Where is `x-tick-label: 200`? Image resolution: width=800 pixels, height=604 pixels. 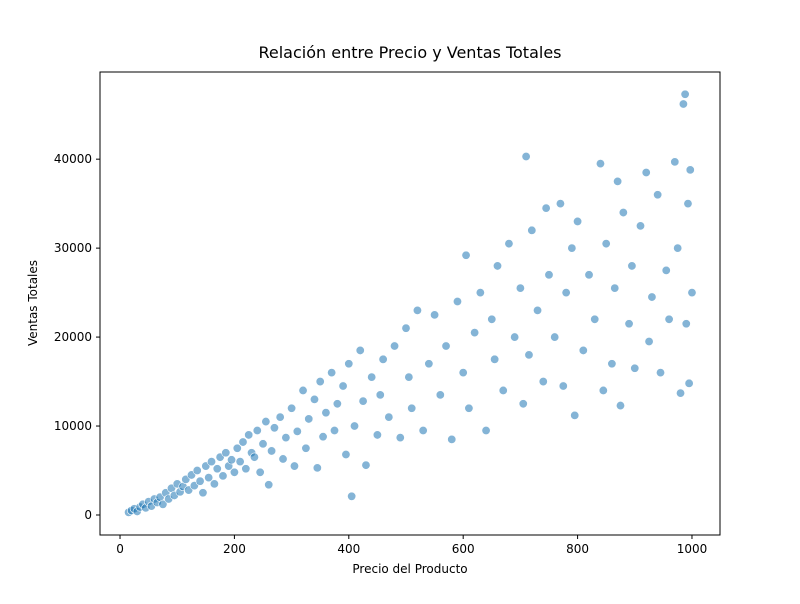 x-tick-label: 200 is located at coordinates (234, 549).